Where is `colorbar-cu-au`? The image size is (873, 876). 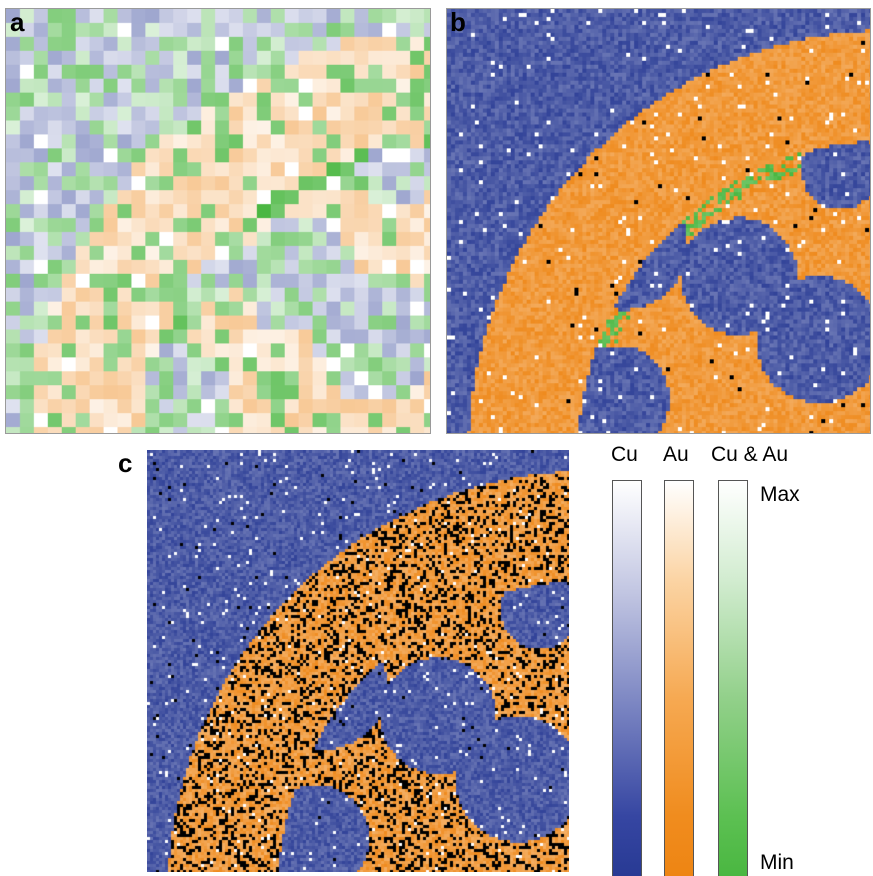 colorbar-cu-au is located at coordinates (733, 678).